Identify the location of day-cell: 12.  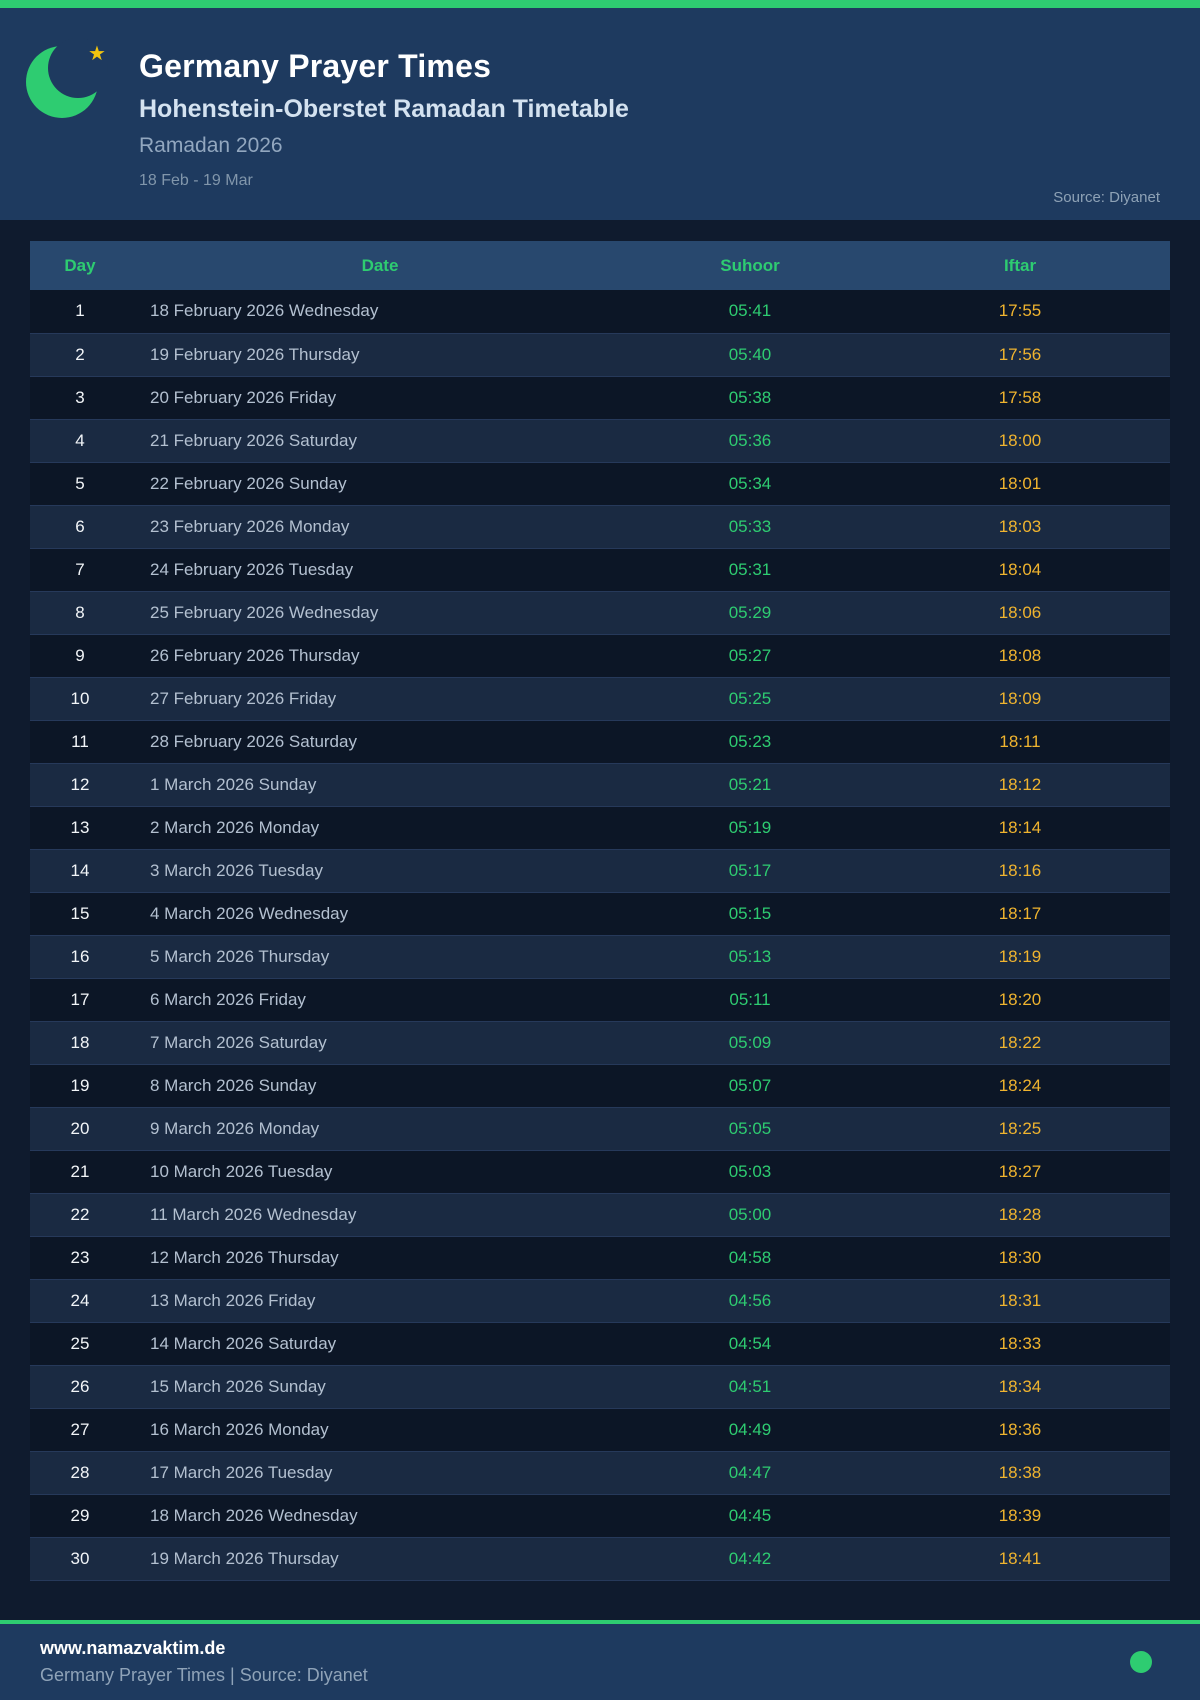
(80, 784).